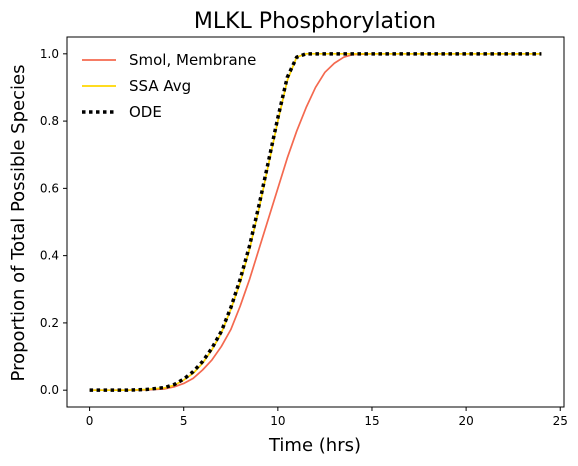 This screenshot has height=466, width=578. Describe the element at coordinates (145, 112) in the screenshot. I see `legend-label-2: ODE` at that location.